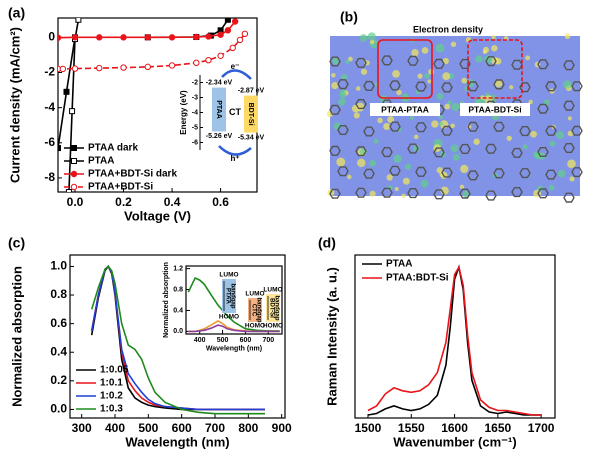 Image resolution: width=600 pixels, height=475 pixels. I want to click on electron-arrow, so click(236, 74).